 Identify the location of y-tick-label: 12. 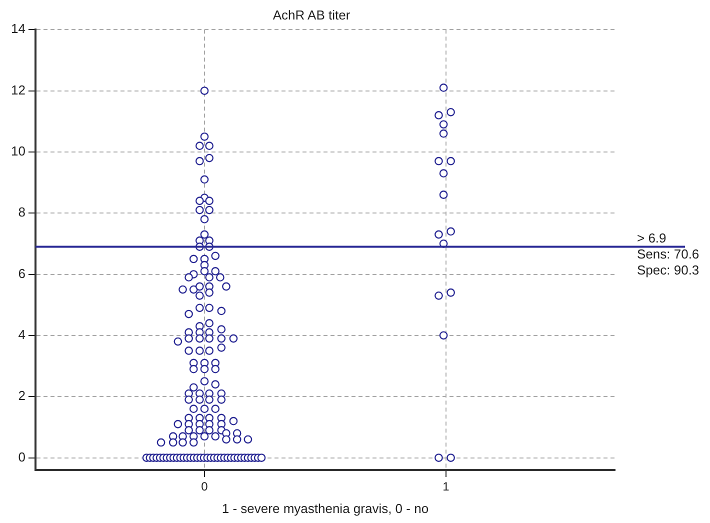
(18, 90).